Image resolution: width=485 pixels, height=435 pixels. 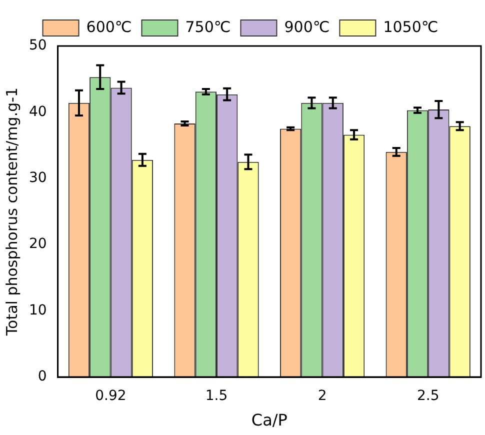 What do you see at coordinates (37, 244) in the screenshot?
I see `y-tick-label: 20` at bounding box center [37, 244].